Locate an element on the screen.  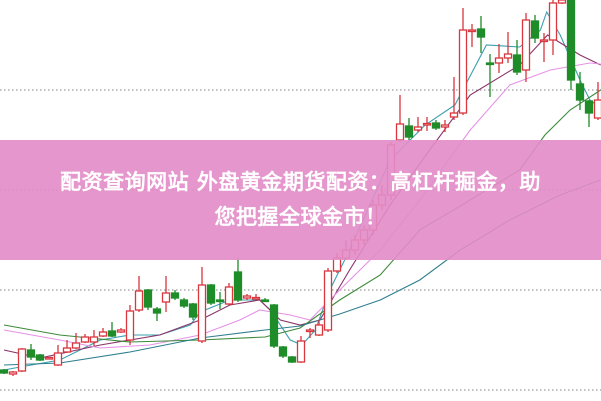
banner-title-line-2: 您把握全球金市！ is located at coordinates (300, 217).